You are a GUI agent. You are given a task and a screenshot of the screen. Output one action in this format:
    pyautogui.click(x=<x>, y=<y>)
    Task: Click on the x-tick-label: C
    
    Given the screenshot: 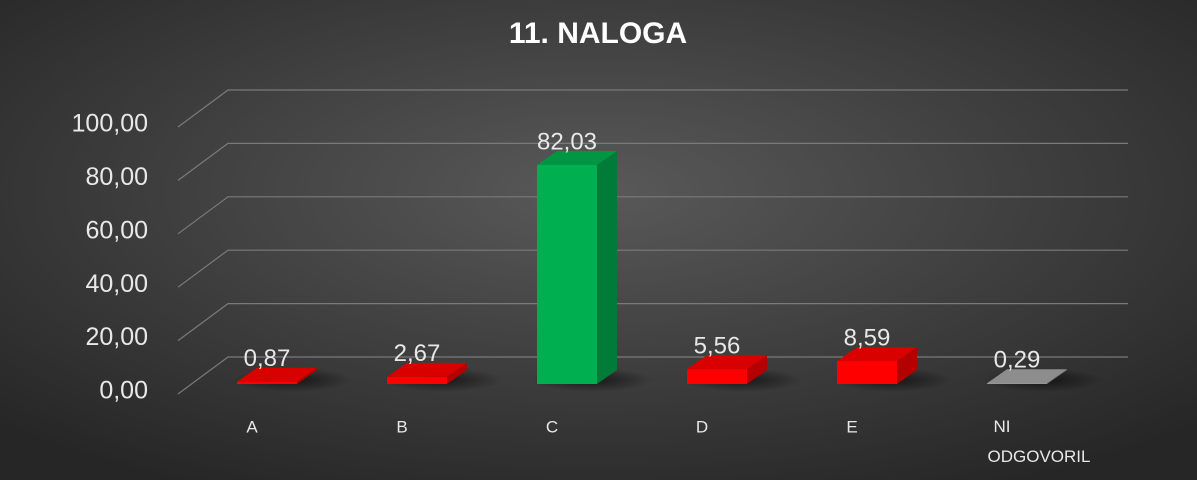 What is the action you would take?
    pyautogui.click(x=552, y=426)
    